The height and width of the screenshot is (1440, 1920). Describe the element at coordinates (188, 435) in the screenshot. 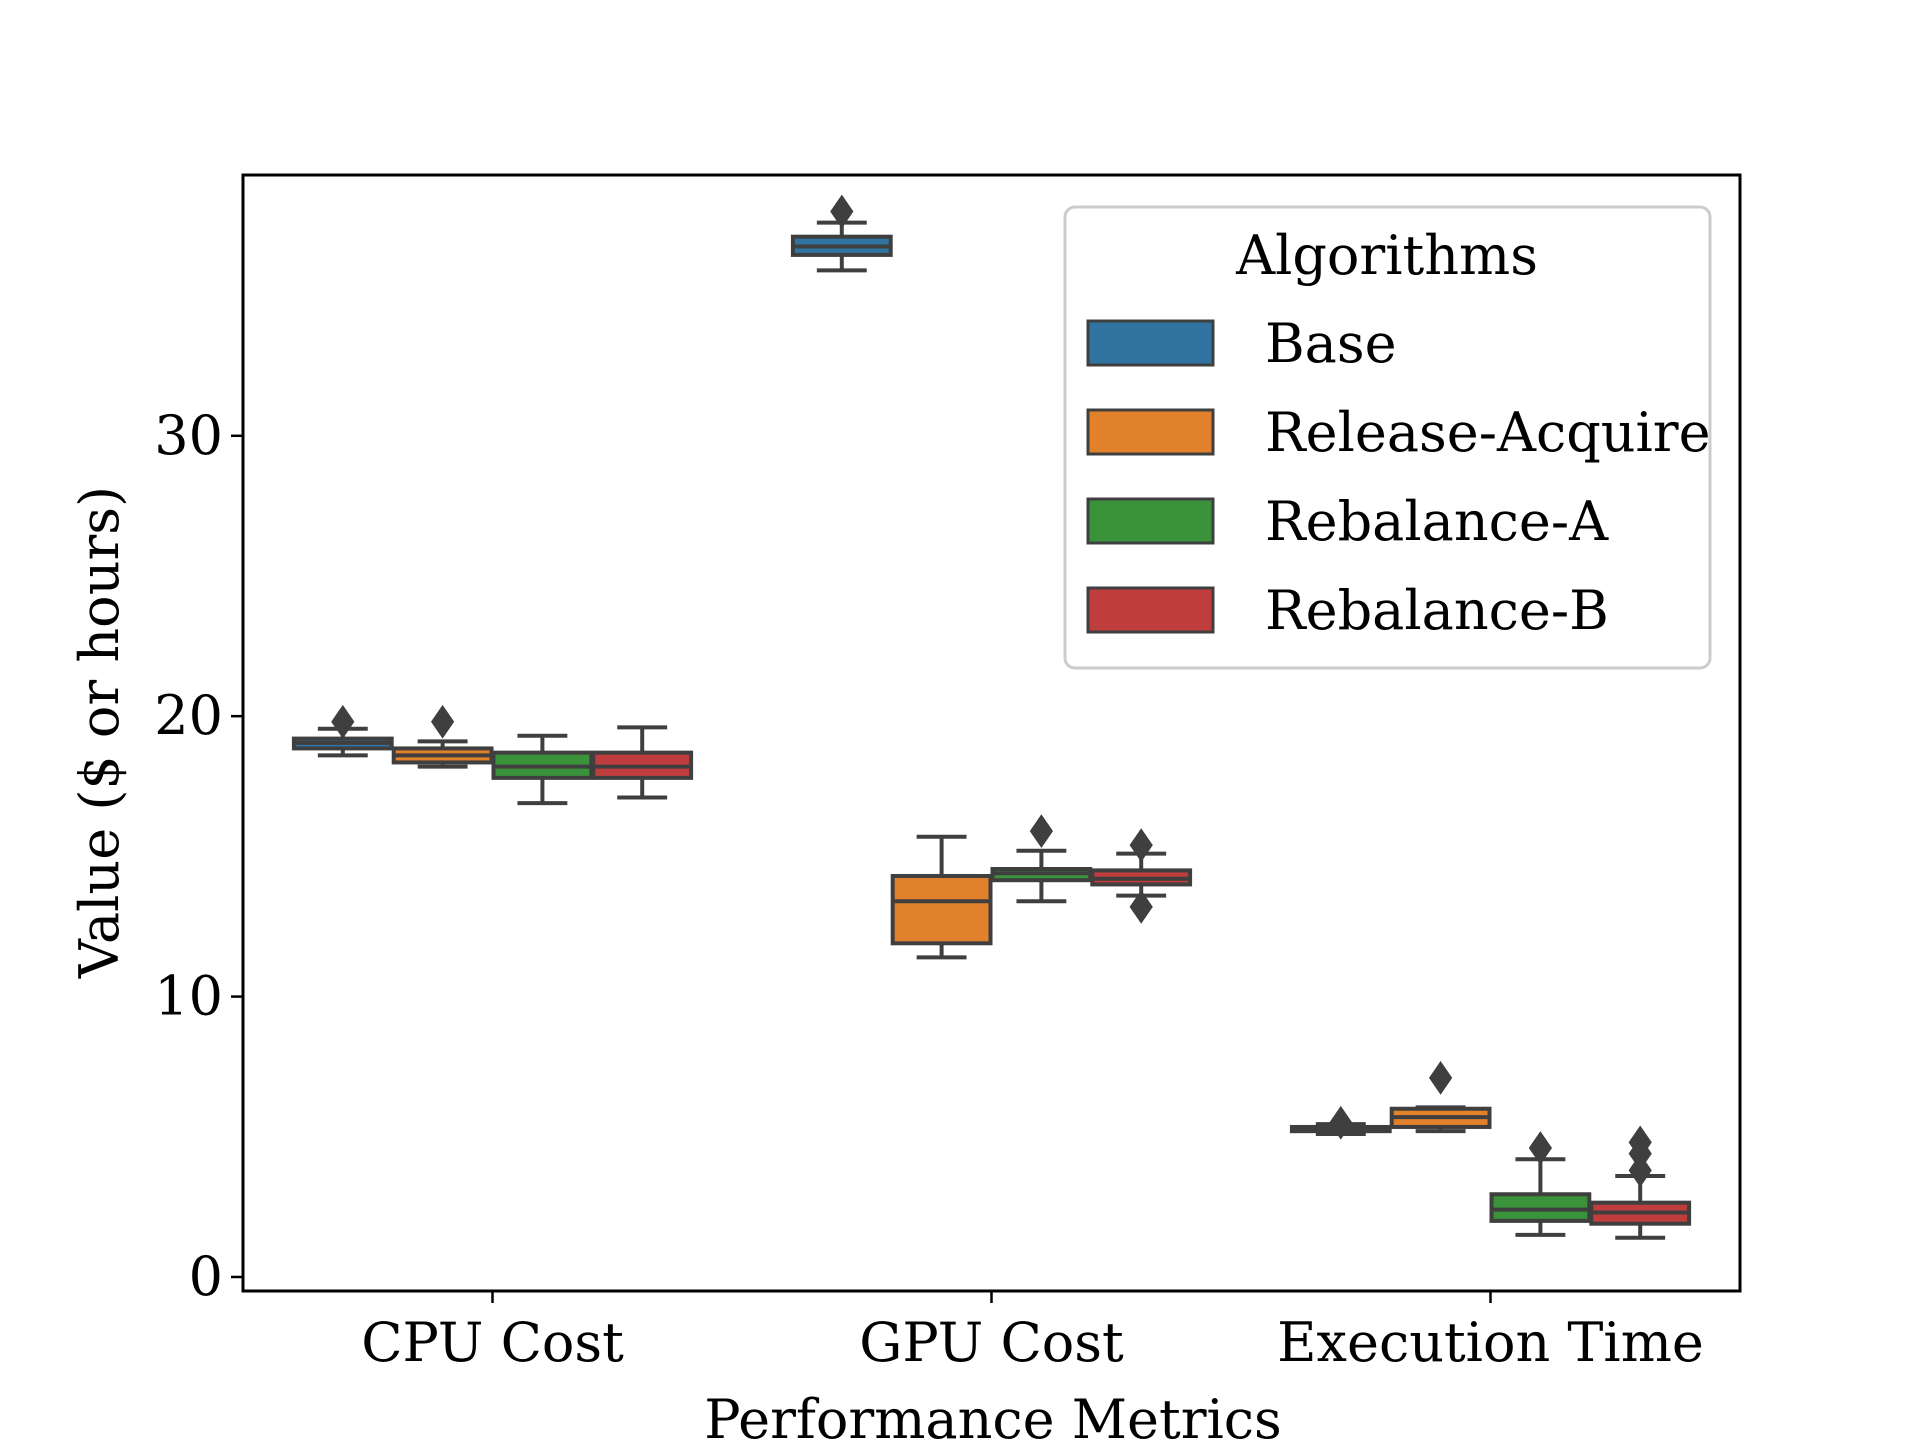

I see `y-tick-label: 30` at that location.